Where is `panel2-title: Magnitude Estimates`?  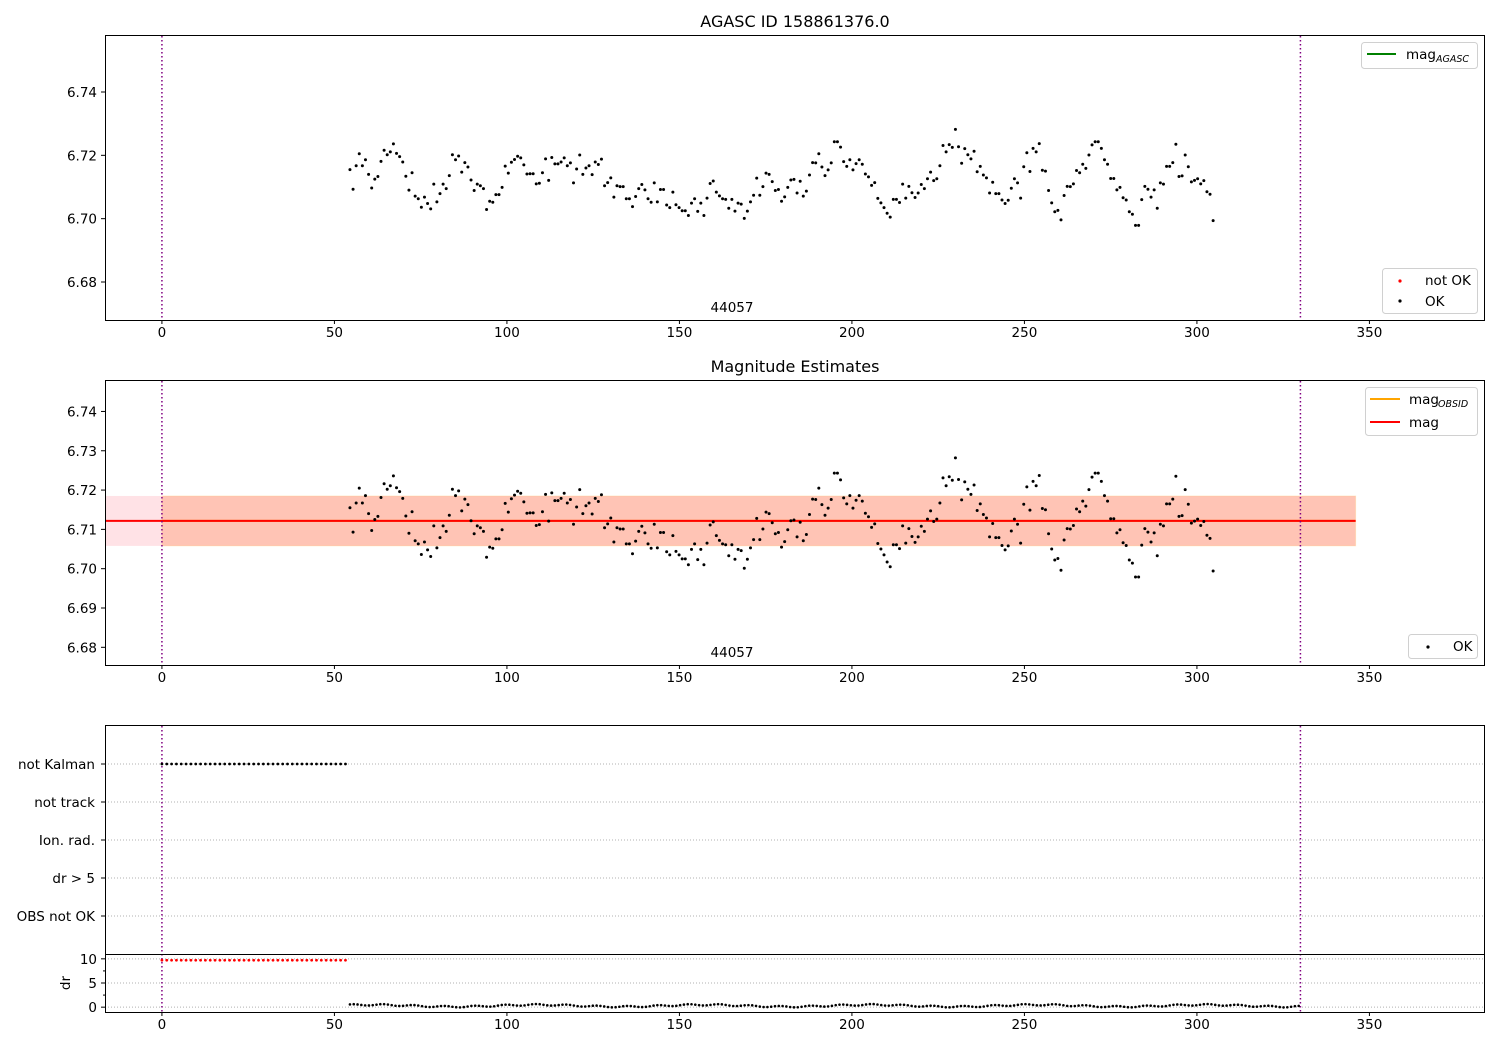 panel2-title: Magnitude Estimates is located at coordinates (795, 366).